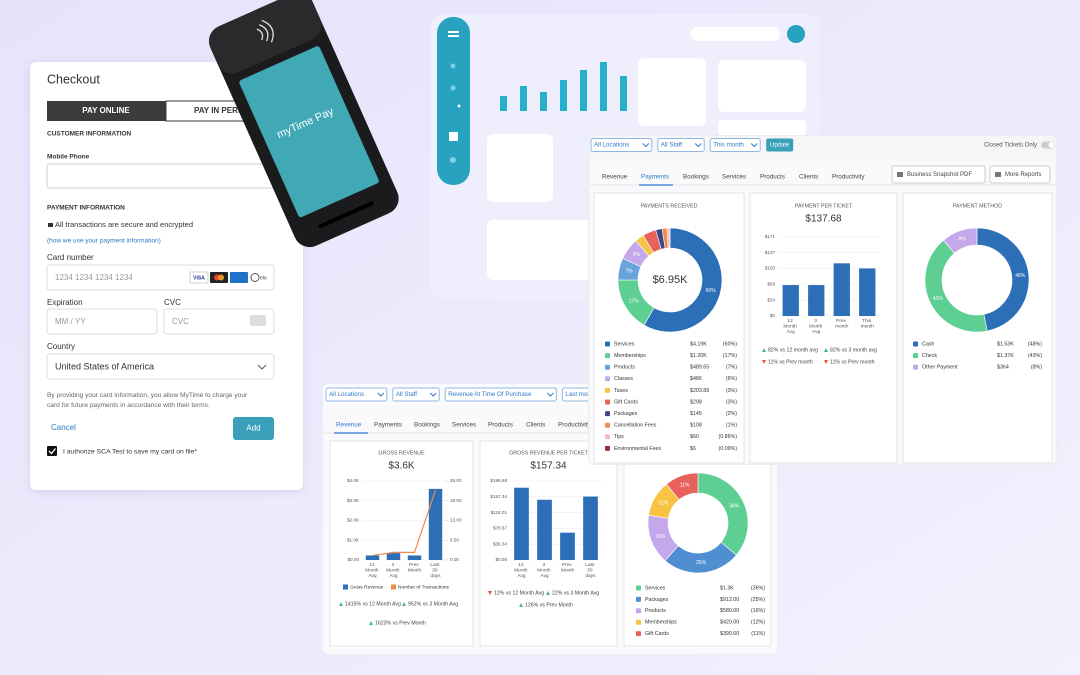 The width and height of the screenshot is (1080, 675). I want to click on comparison-note: 22% vs 3 Month Avg, so click(575, 593).